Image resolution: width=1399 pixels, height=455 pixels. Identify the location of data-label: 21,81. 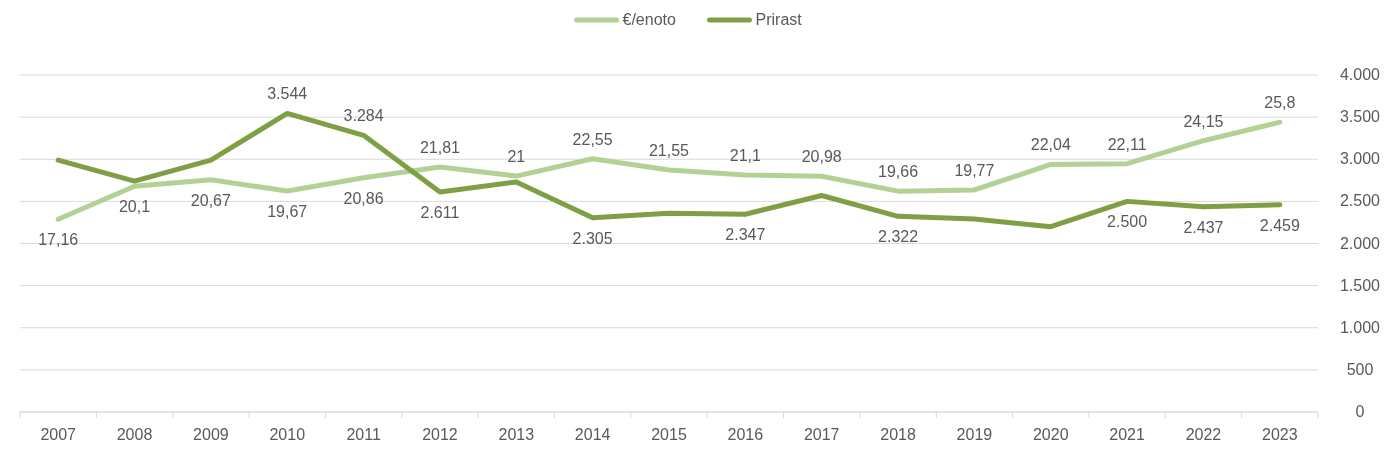
(440, 147).